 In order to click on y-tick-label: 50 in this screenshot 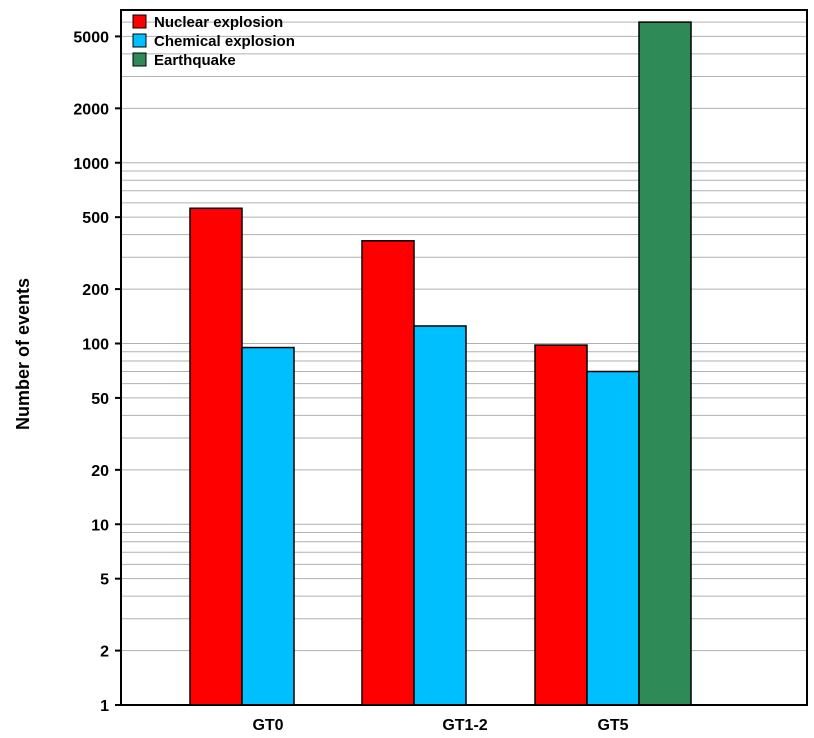, I will do `click(100, 399)`.